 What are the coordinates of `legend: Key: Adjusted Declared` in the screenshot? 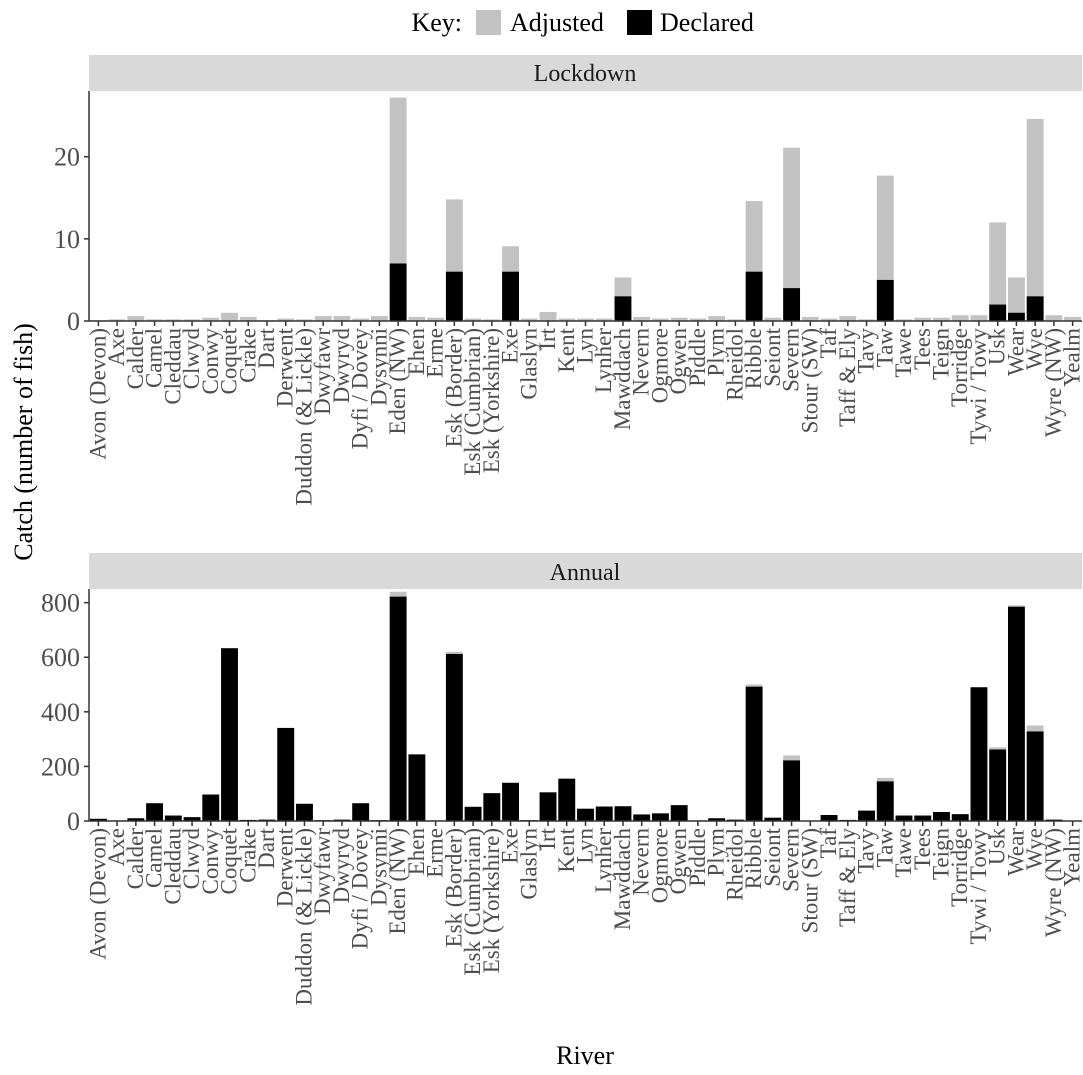 It's located at (582, 22).